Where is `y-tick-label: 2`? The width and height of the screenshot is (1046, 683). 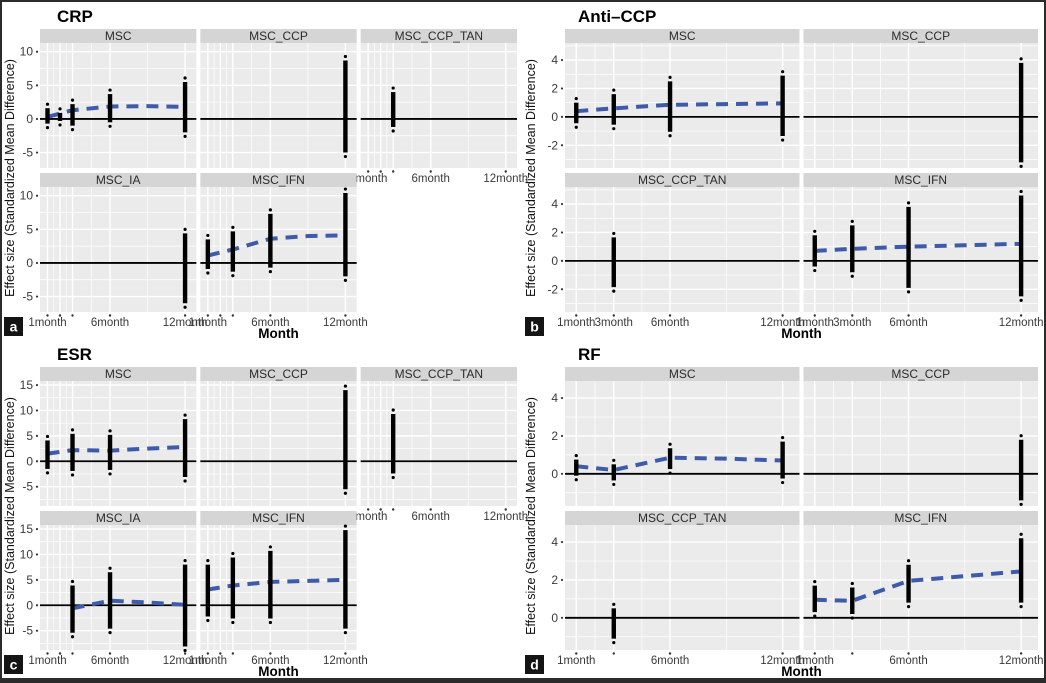 y-tick-label: 2 is located at coordinates (554, 88).